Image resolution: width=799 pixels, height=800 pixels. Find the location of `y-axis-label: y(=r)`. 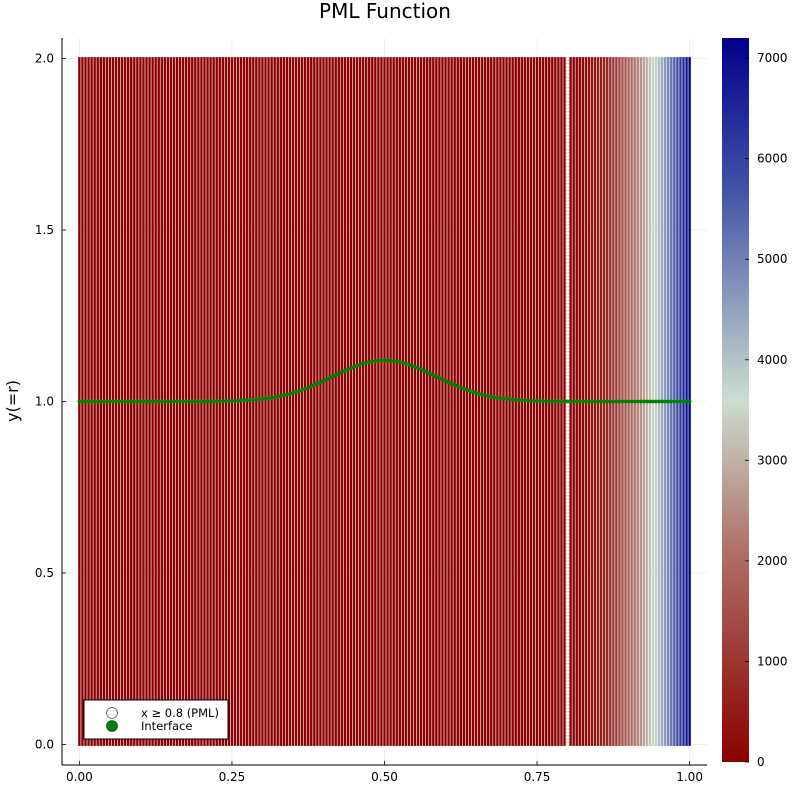

y-axis-label: y(=r) is located at coordinates (12, 401).